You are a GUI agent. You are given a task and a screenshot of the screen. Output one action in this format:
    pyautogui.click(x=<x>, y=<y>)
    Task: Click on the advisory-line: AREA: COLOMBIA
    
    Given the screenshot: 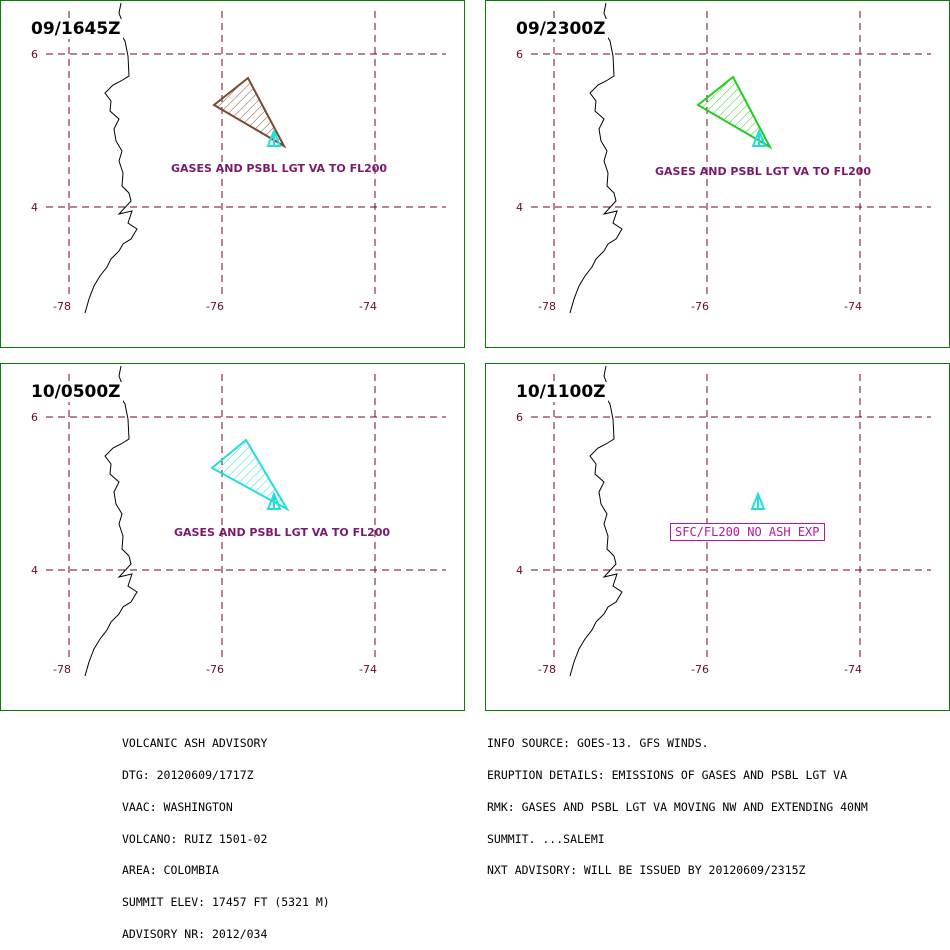 What is the action you would take?
    pyautogui.click(x=170, y=870)
    